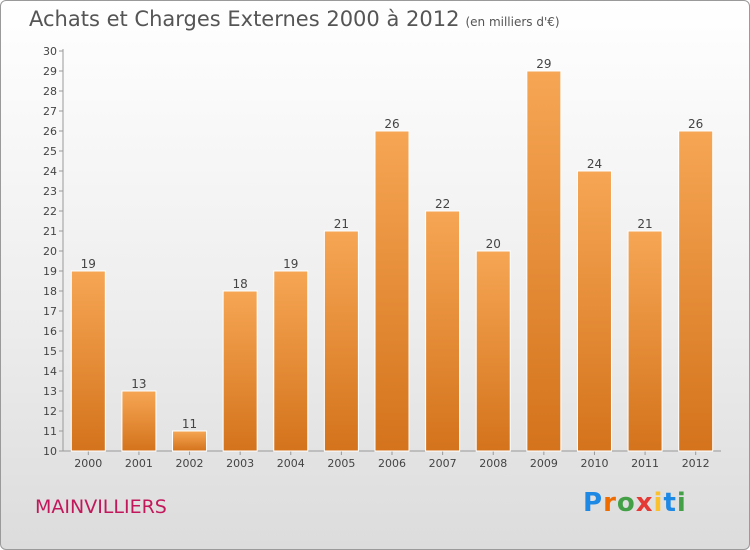 This screenshot has width=750, height=550. What do you see at coordinates (244, 19) in the screenshot?
I see `chart-title-text: Achats et Charges Externes 2000 à 2012` at bounding box center [244, 19].